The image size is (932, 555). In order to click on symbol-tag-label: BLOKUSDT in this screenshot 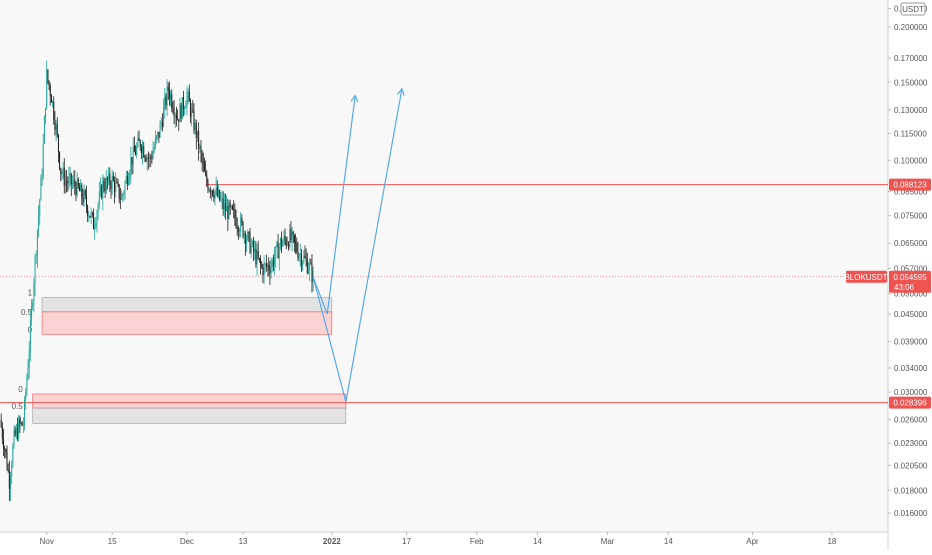, I will do `click(865, 277)`.